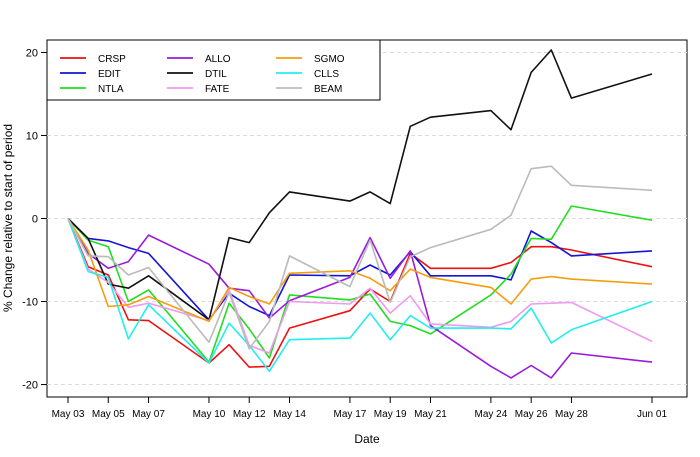 The height and width of the screenshot is (457, 700). Describe the element at coordinates (490, 414) in the screenshot. I see `x-tick-label: May 24` at that location.